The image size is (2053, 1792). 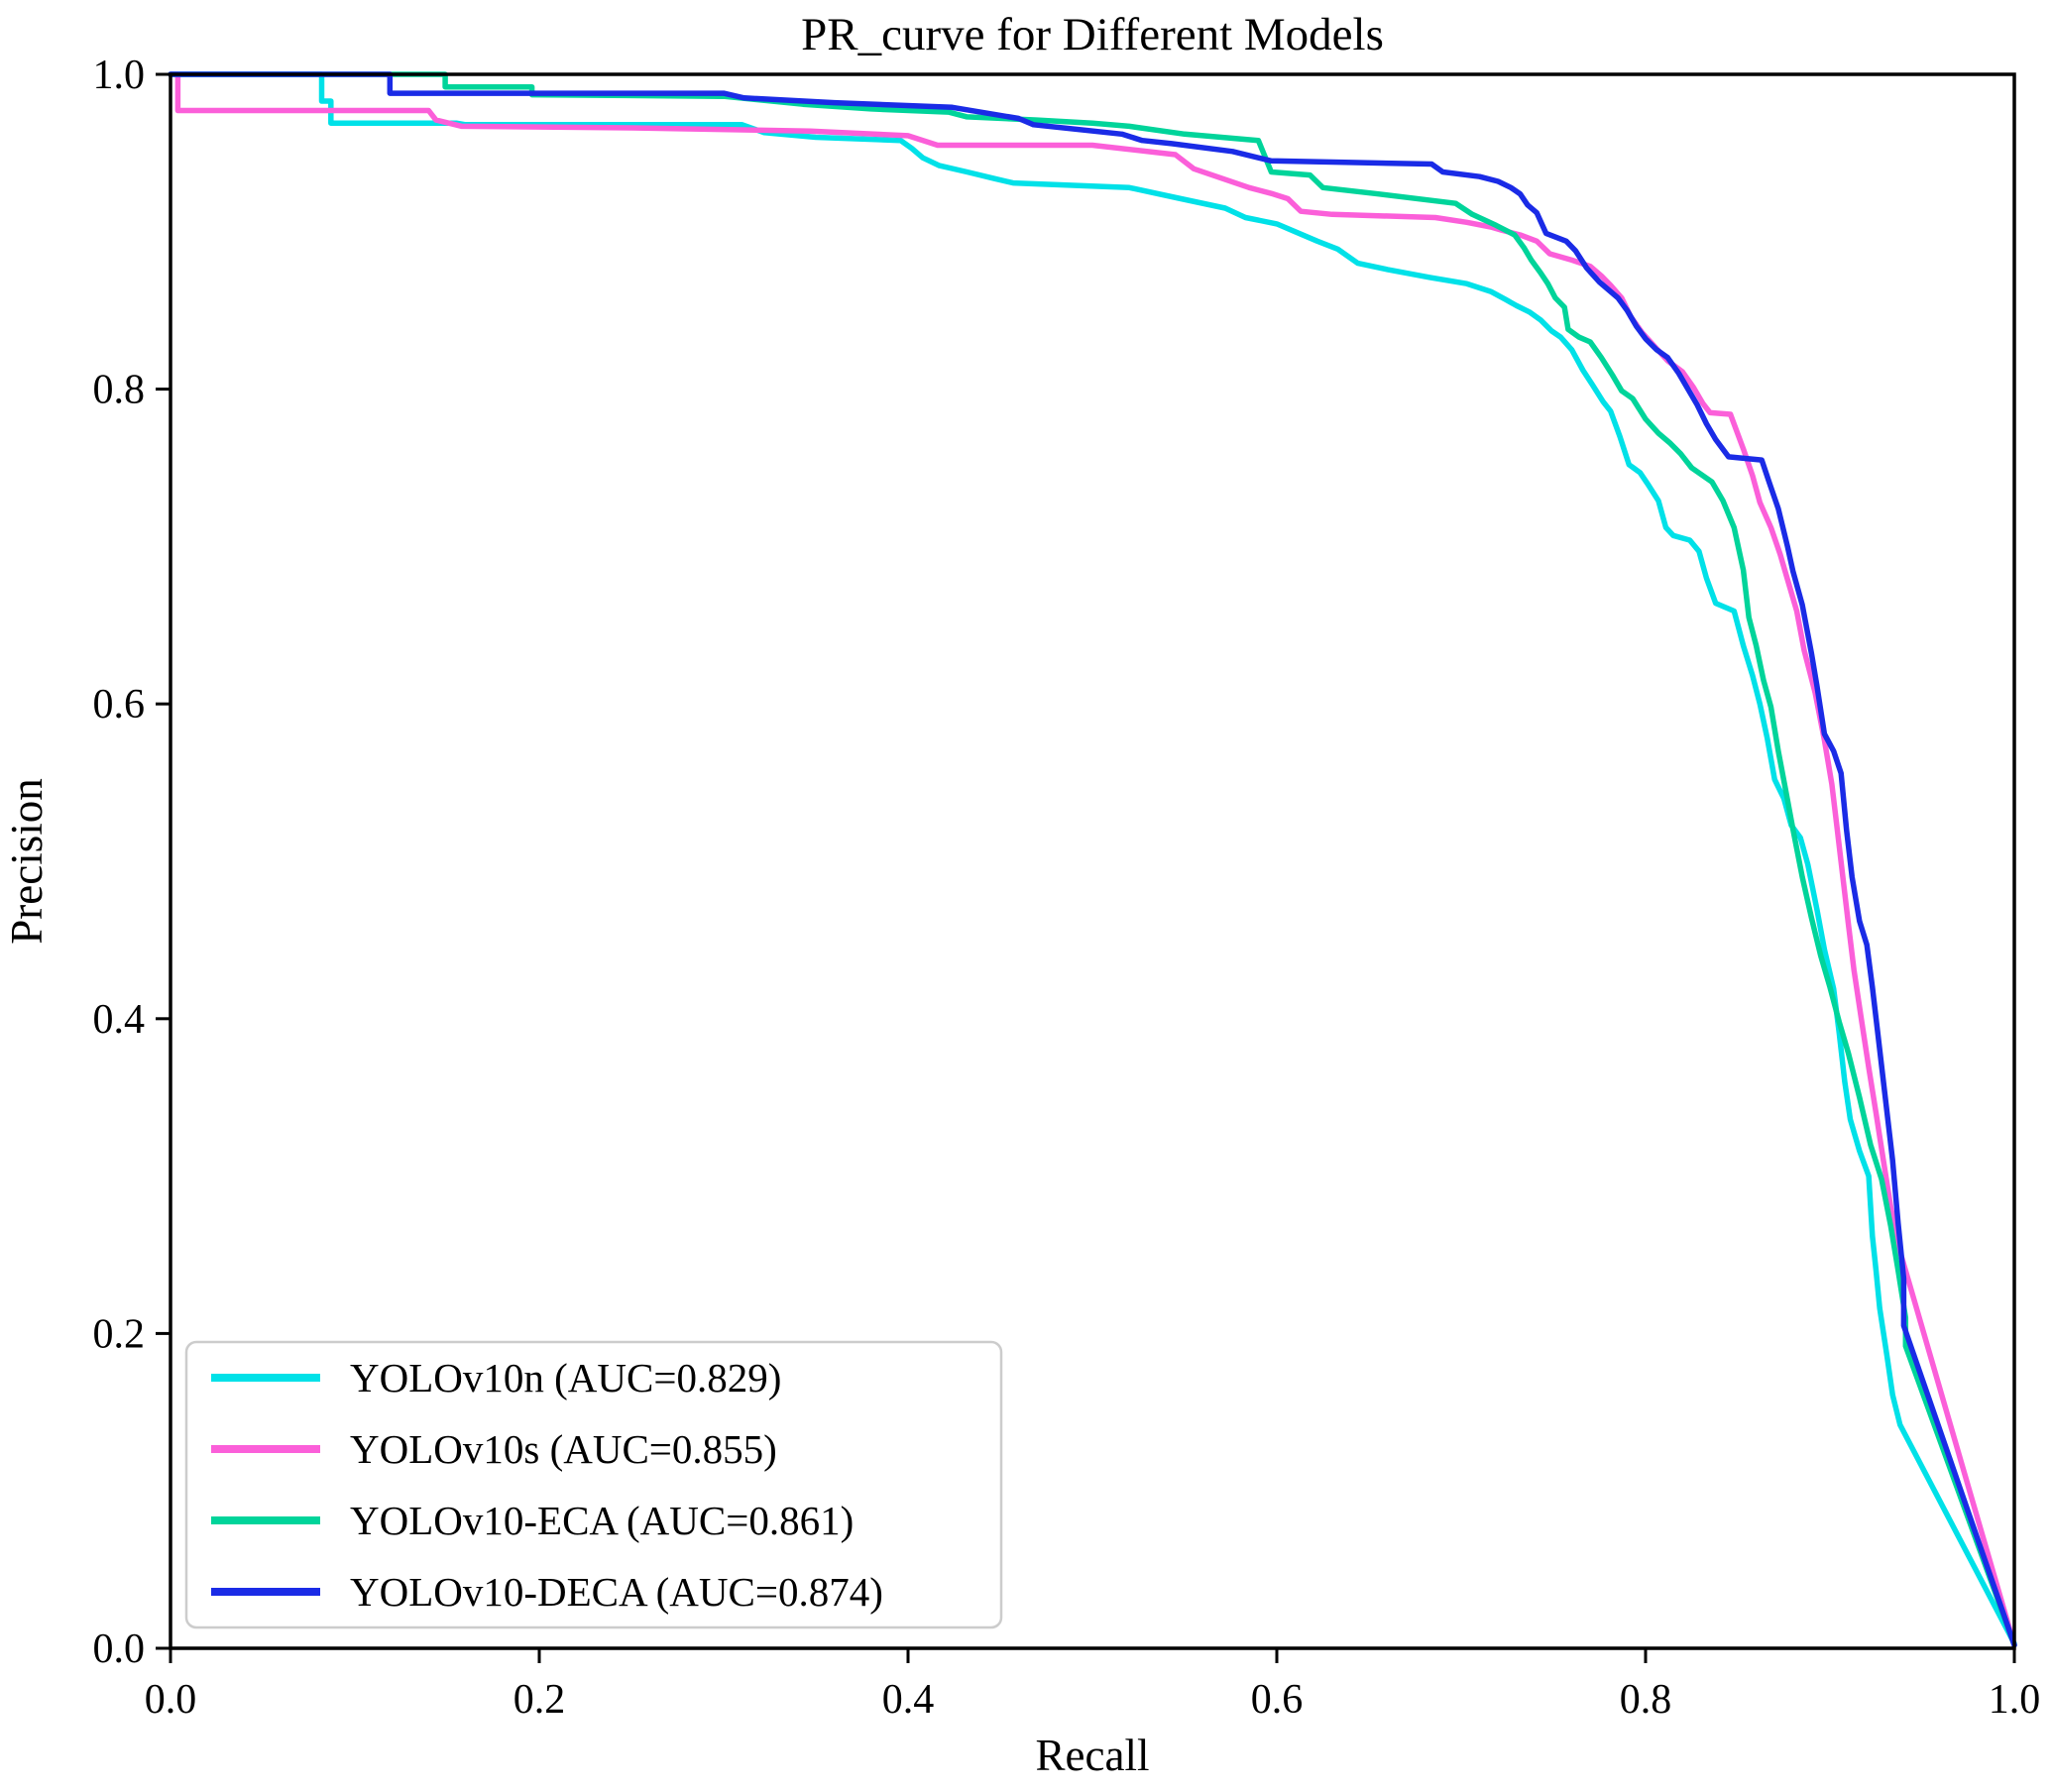 I want to click on y-tick-label: 0.8, so click(x=120, y=390).